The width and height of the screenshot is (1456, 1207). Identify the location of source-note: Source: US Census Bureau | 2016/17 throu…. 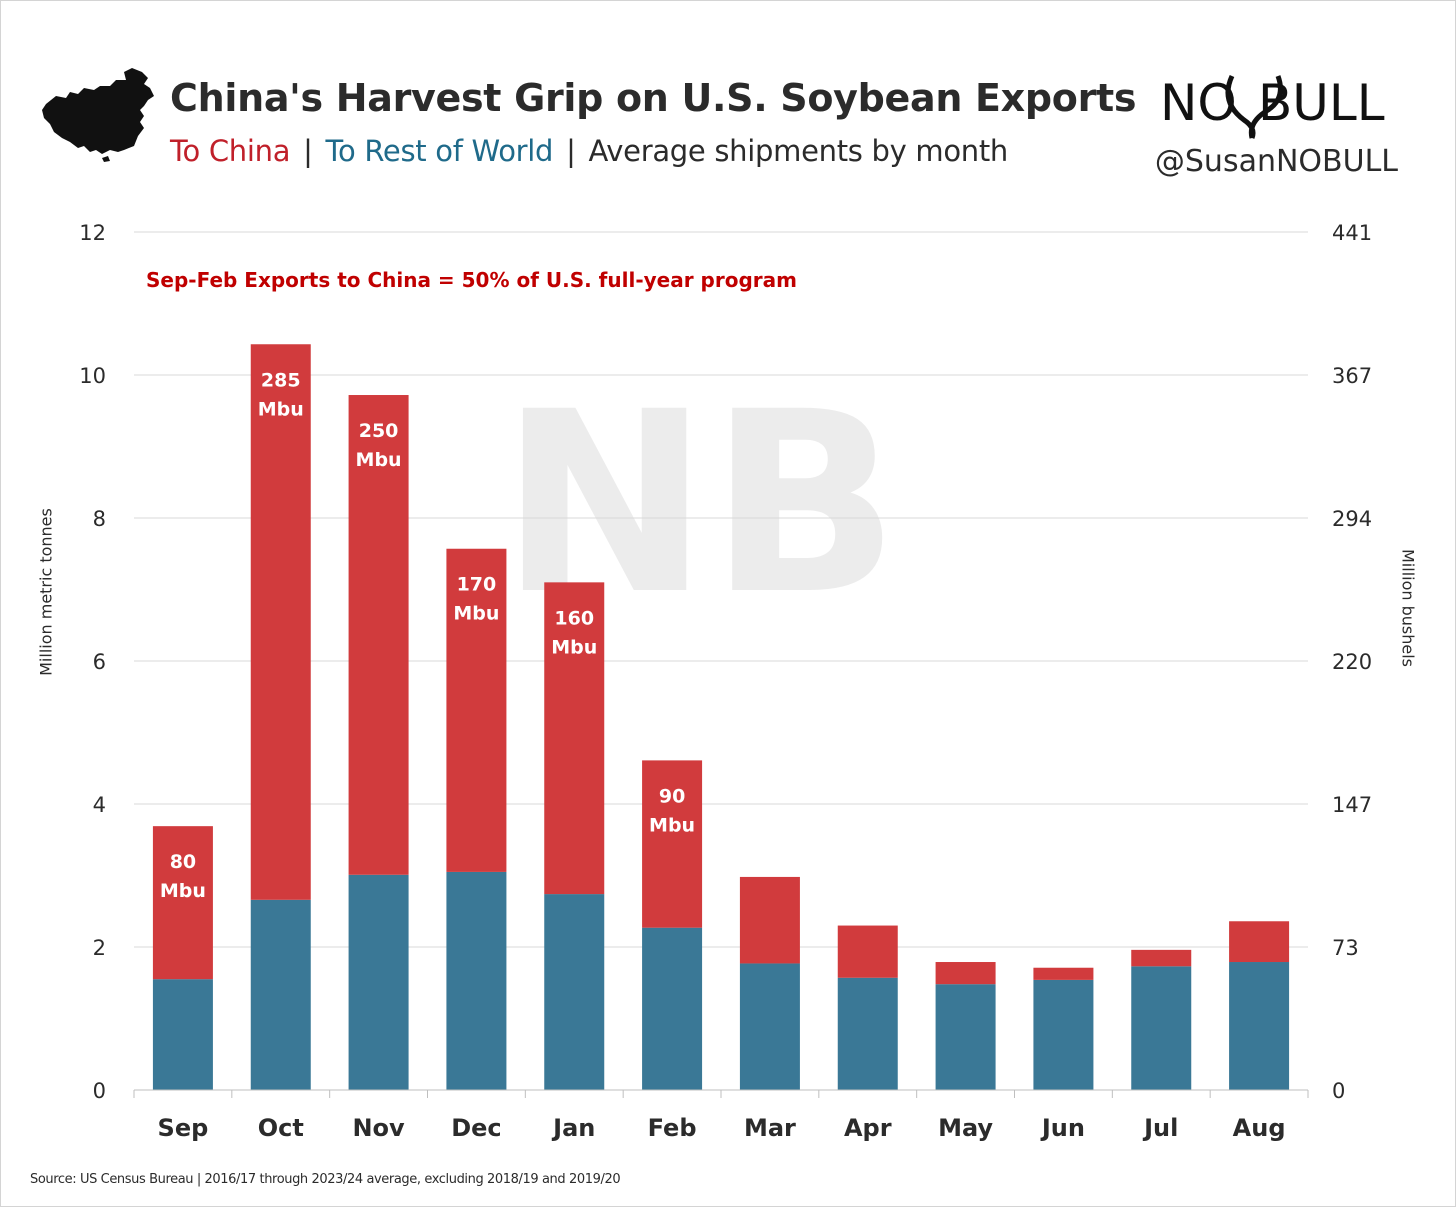
(325, 1179).